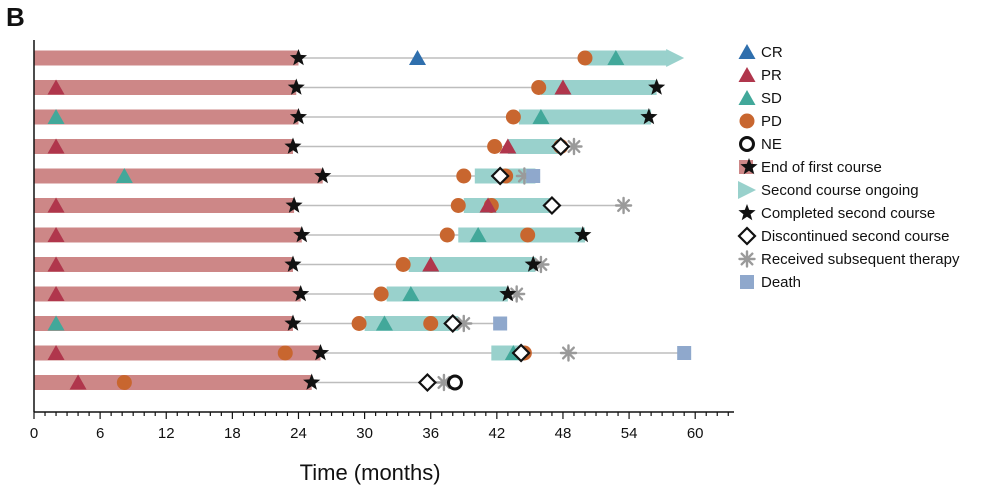 The width and height of the screenshot is (996, 489). Describe the element at coordinates (771, 121) in the screenshot. I see `legend-label: PD` at that location.